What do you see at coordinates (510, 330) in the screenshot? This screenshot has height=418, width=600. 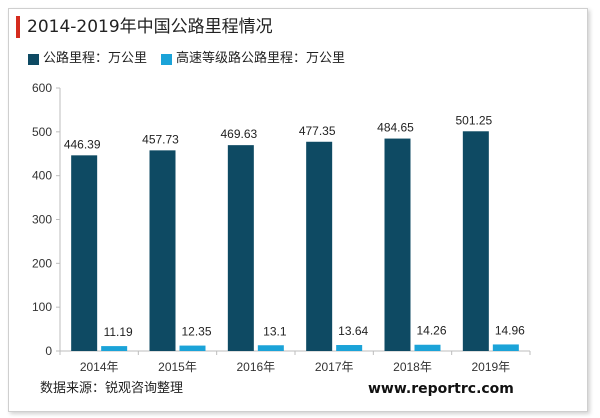 I see `value-label-s1-5: 14.96` at bounding box center [510, 330].